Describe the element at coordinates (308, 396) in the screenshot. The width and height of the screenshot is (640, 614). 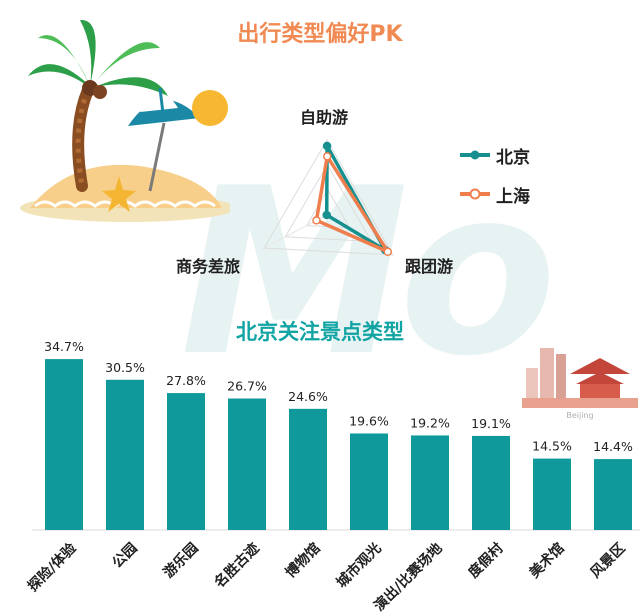
I see `bar-value-label: 24.6%` at that location.